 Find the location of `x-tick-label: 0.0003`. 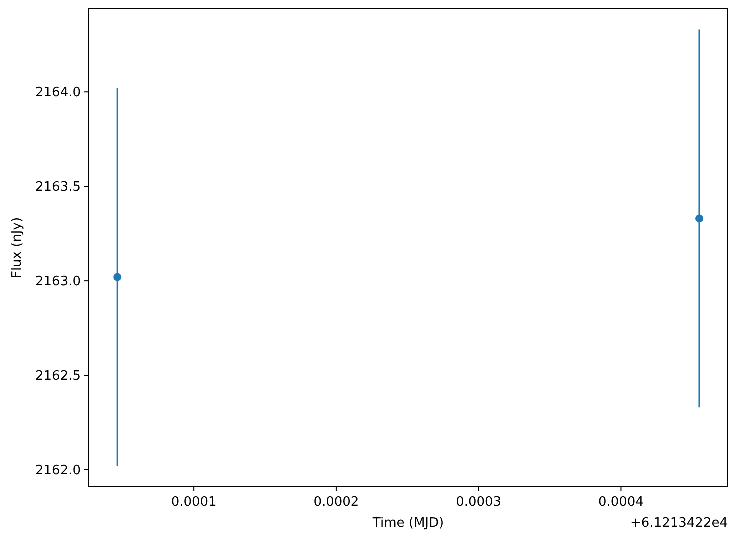

x-tick-label: 0.0003 is located at coordinates (479, 502).